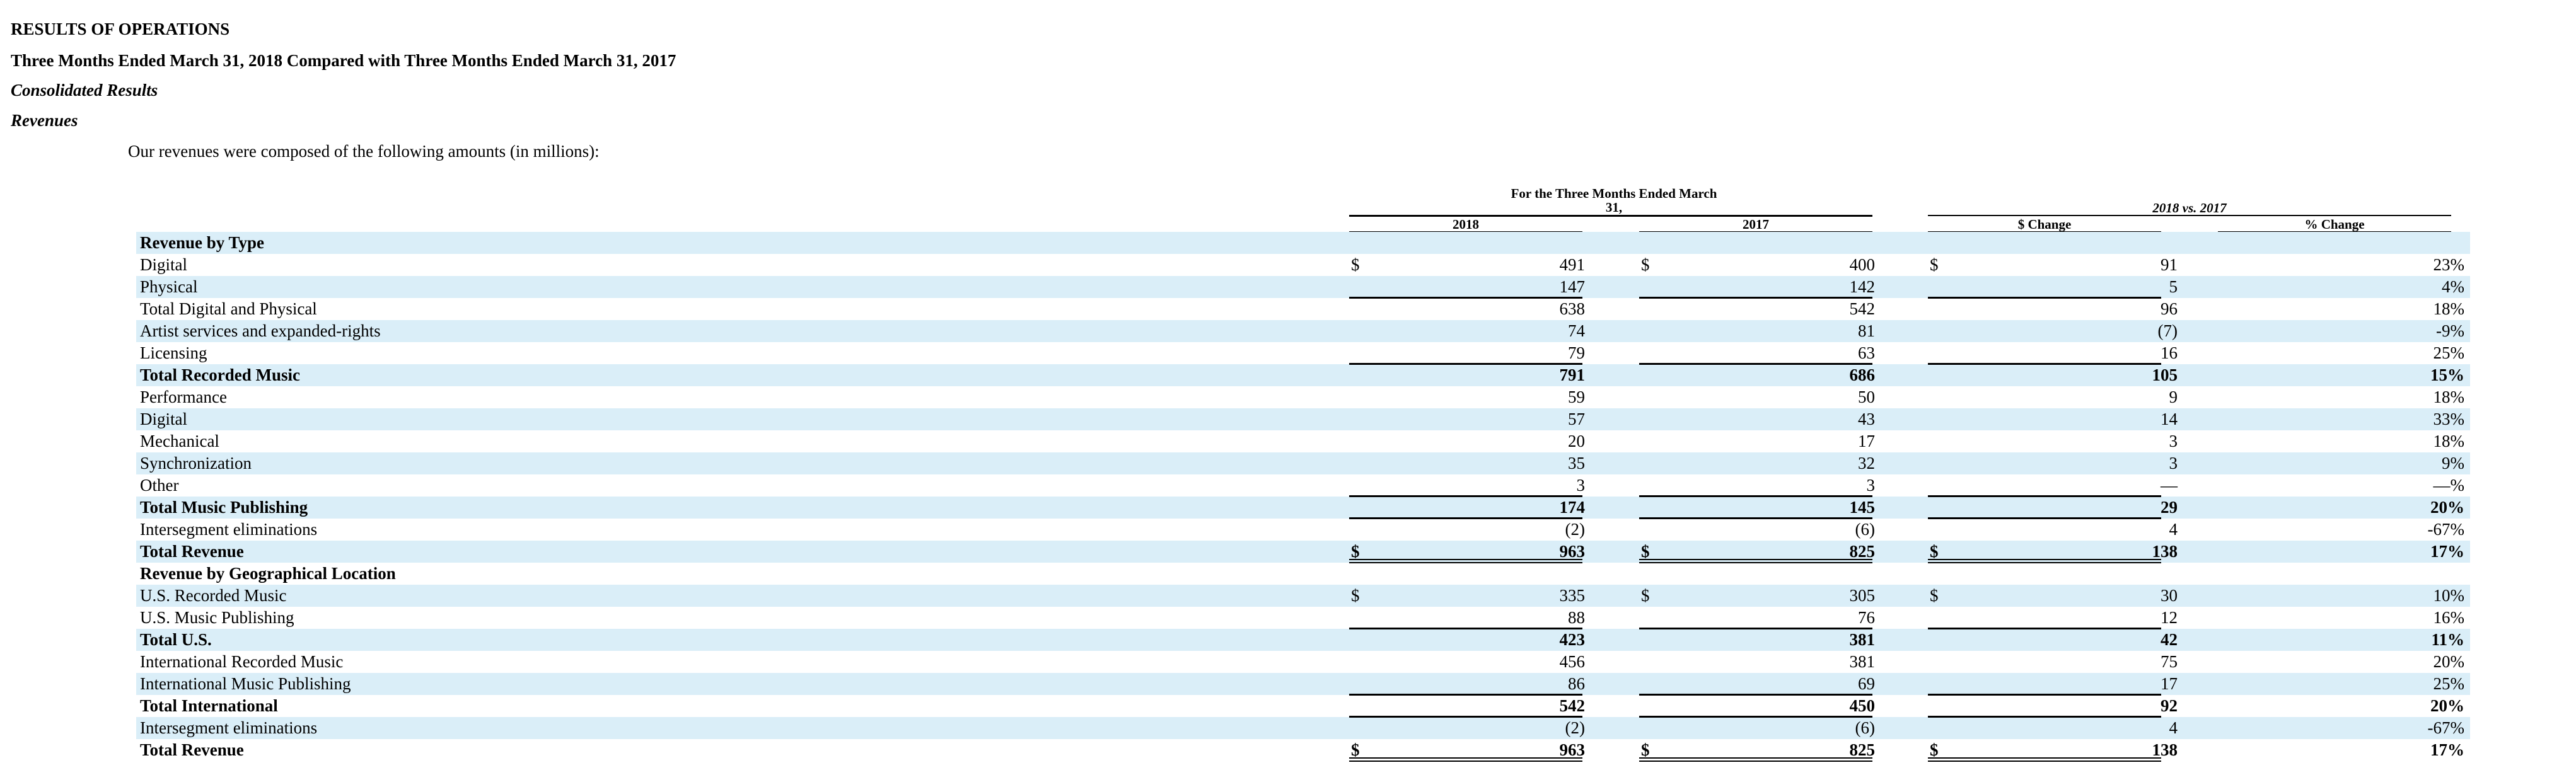 Image resolution: width=2576 pixels, height=775 pixels. What do you see at coordinates (224, 508) in the screenshot?
I see `row-label: Total Music Publishing` at bounding box center [224, 508].